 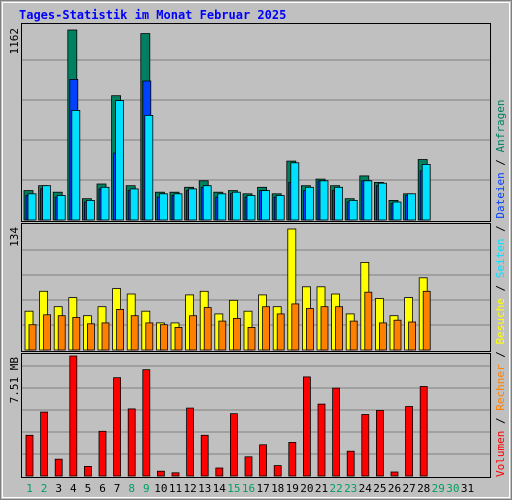 What do you see at coordinates (175, 488) in the screenshot?
I see `x-tick-label: 11` at bounding box center [175, 488].